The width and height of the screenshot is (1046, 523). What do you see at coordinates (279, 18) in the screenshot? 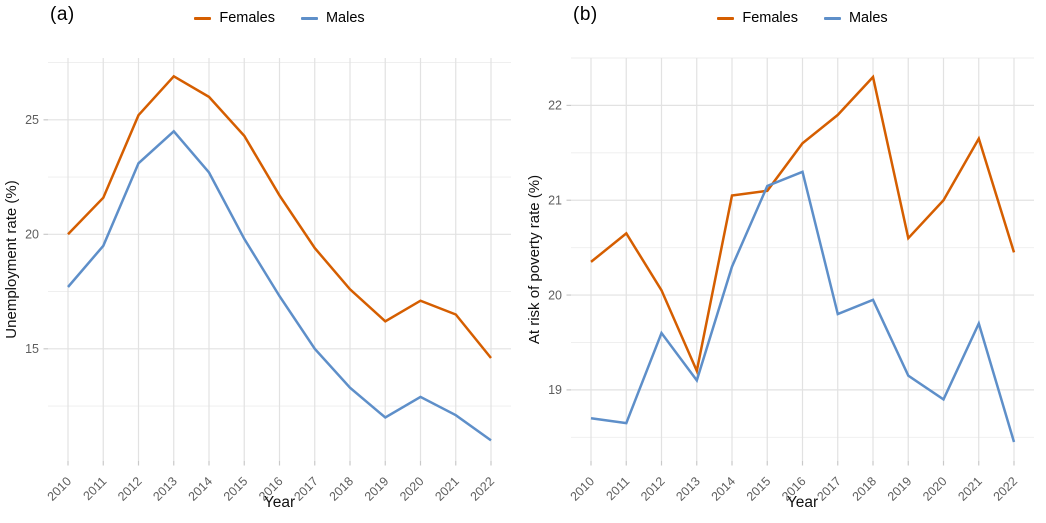
I see `legend-a: Females Males` at bounding box center [279, 18].